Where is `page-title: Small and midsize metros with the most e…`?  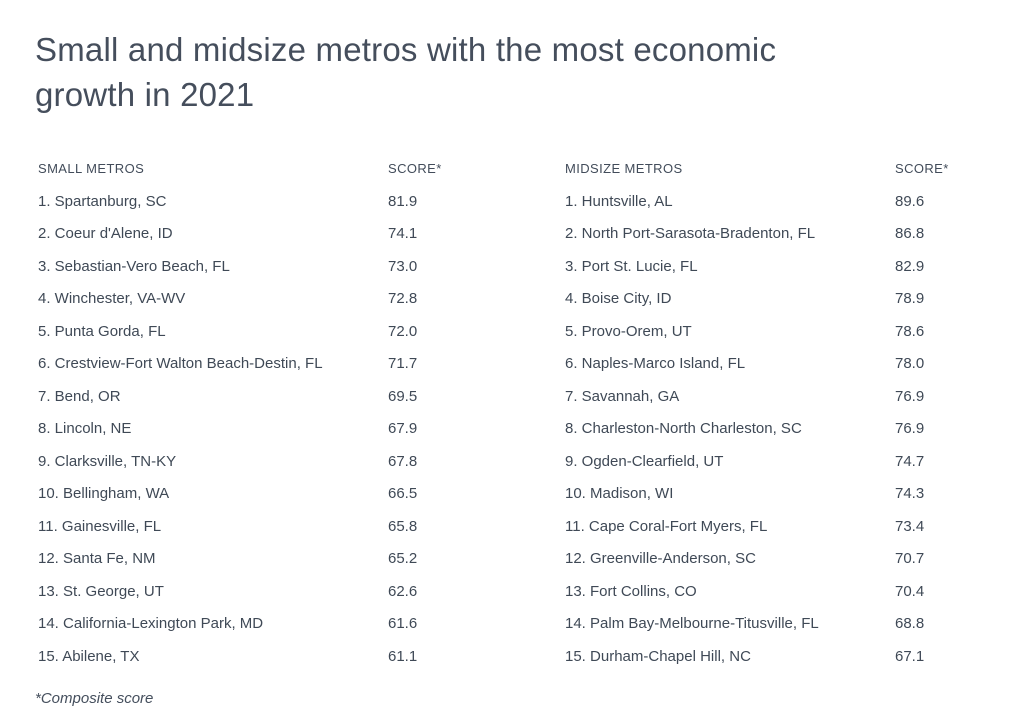 page-title: Small and midsize metros with the most e… is located at coordinates (499, 72).